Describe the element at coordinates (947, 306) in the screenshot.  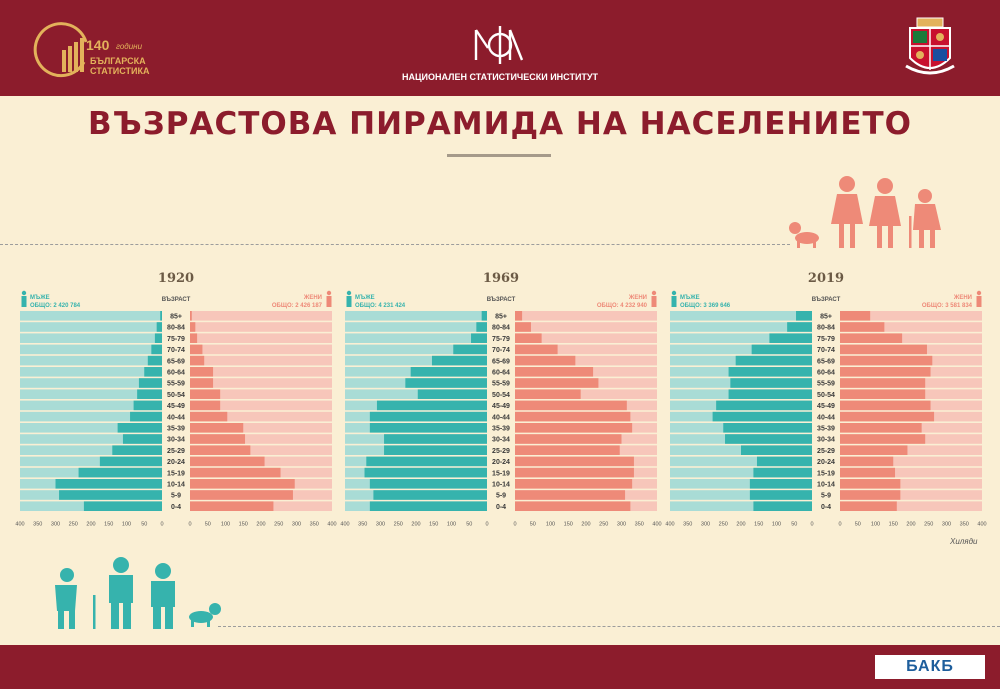
I see `female-total: ОБЩО: 3 581 834` at that location.